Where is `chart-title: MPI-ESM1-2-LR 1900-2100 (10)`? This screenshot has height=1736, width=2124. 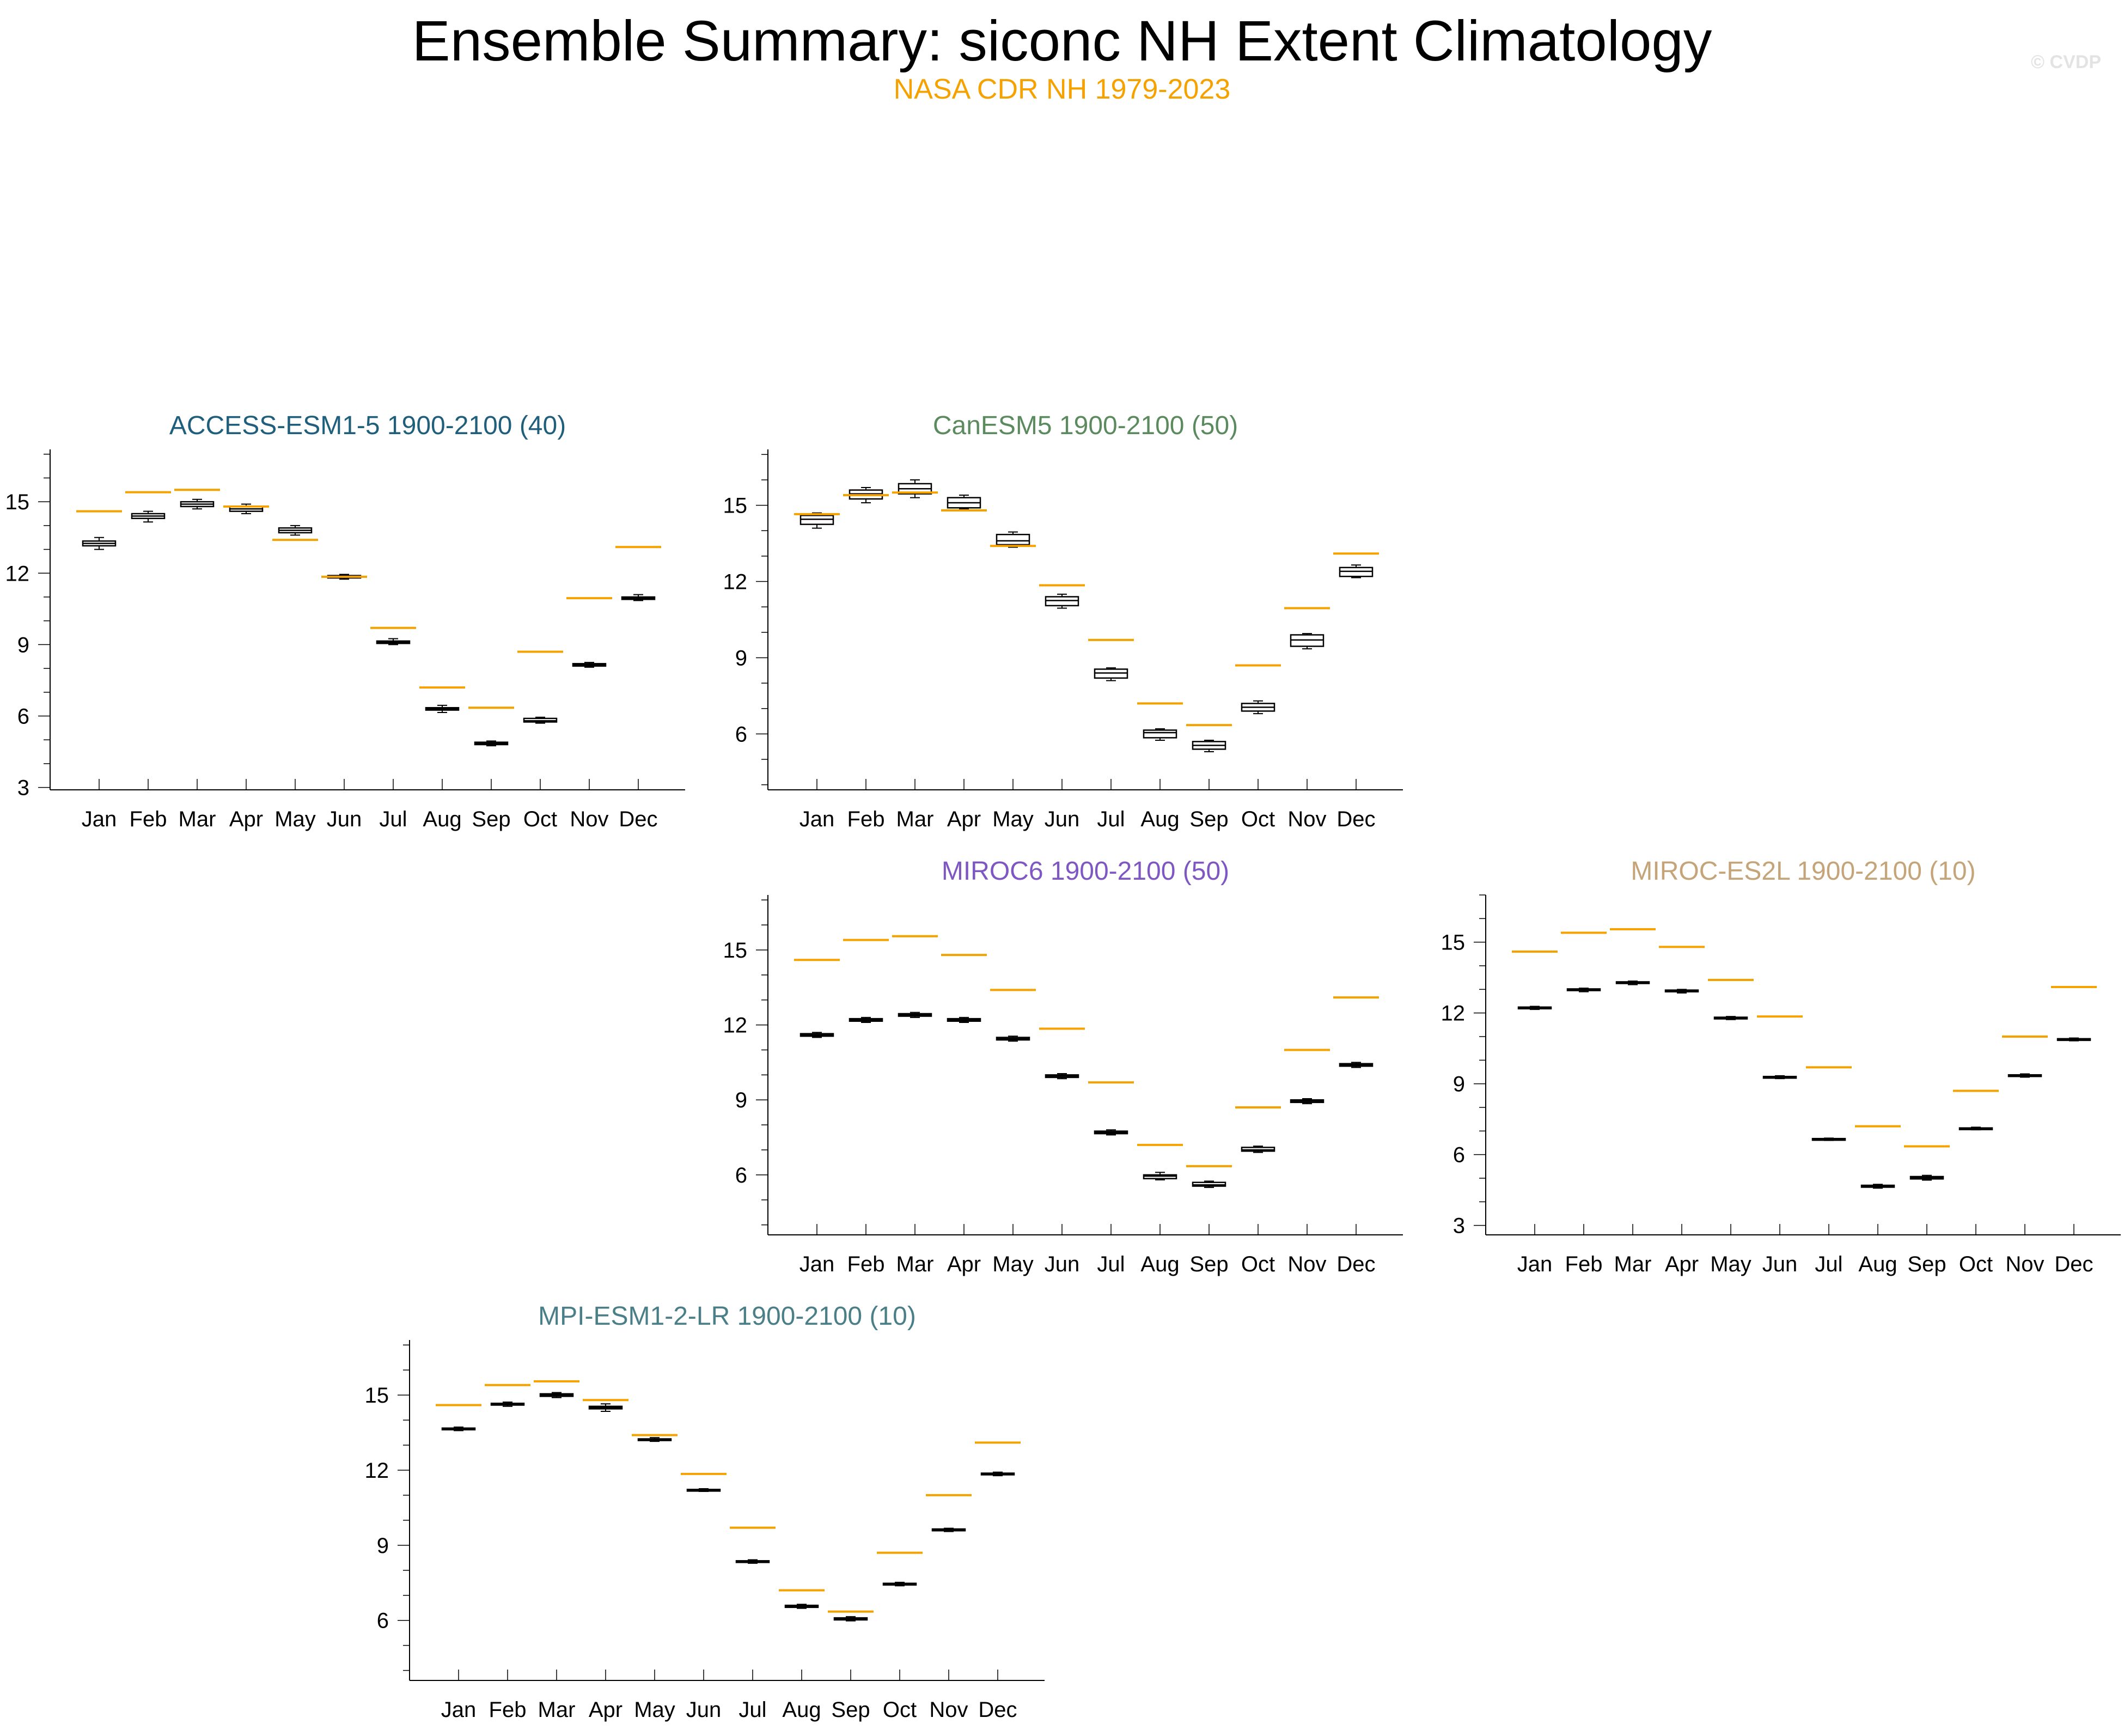
chart-title: MPI-ESM1-2-LR 1900-2100 (10) is located at coordinates (727, 1316).